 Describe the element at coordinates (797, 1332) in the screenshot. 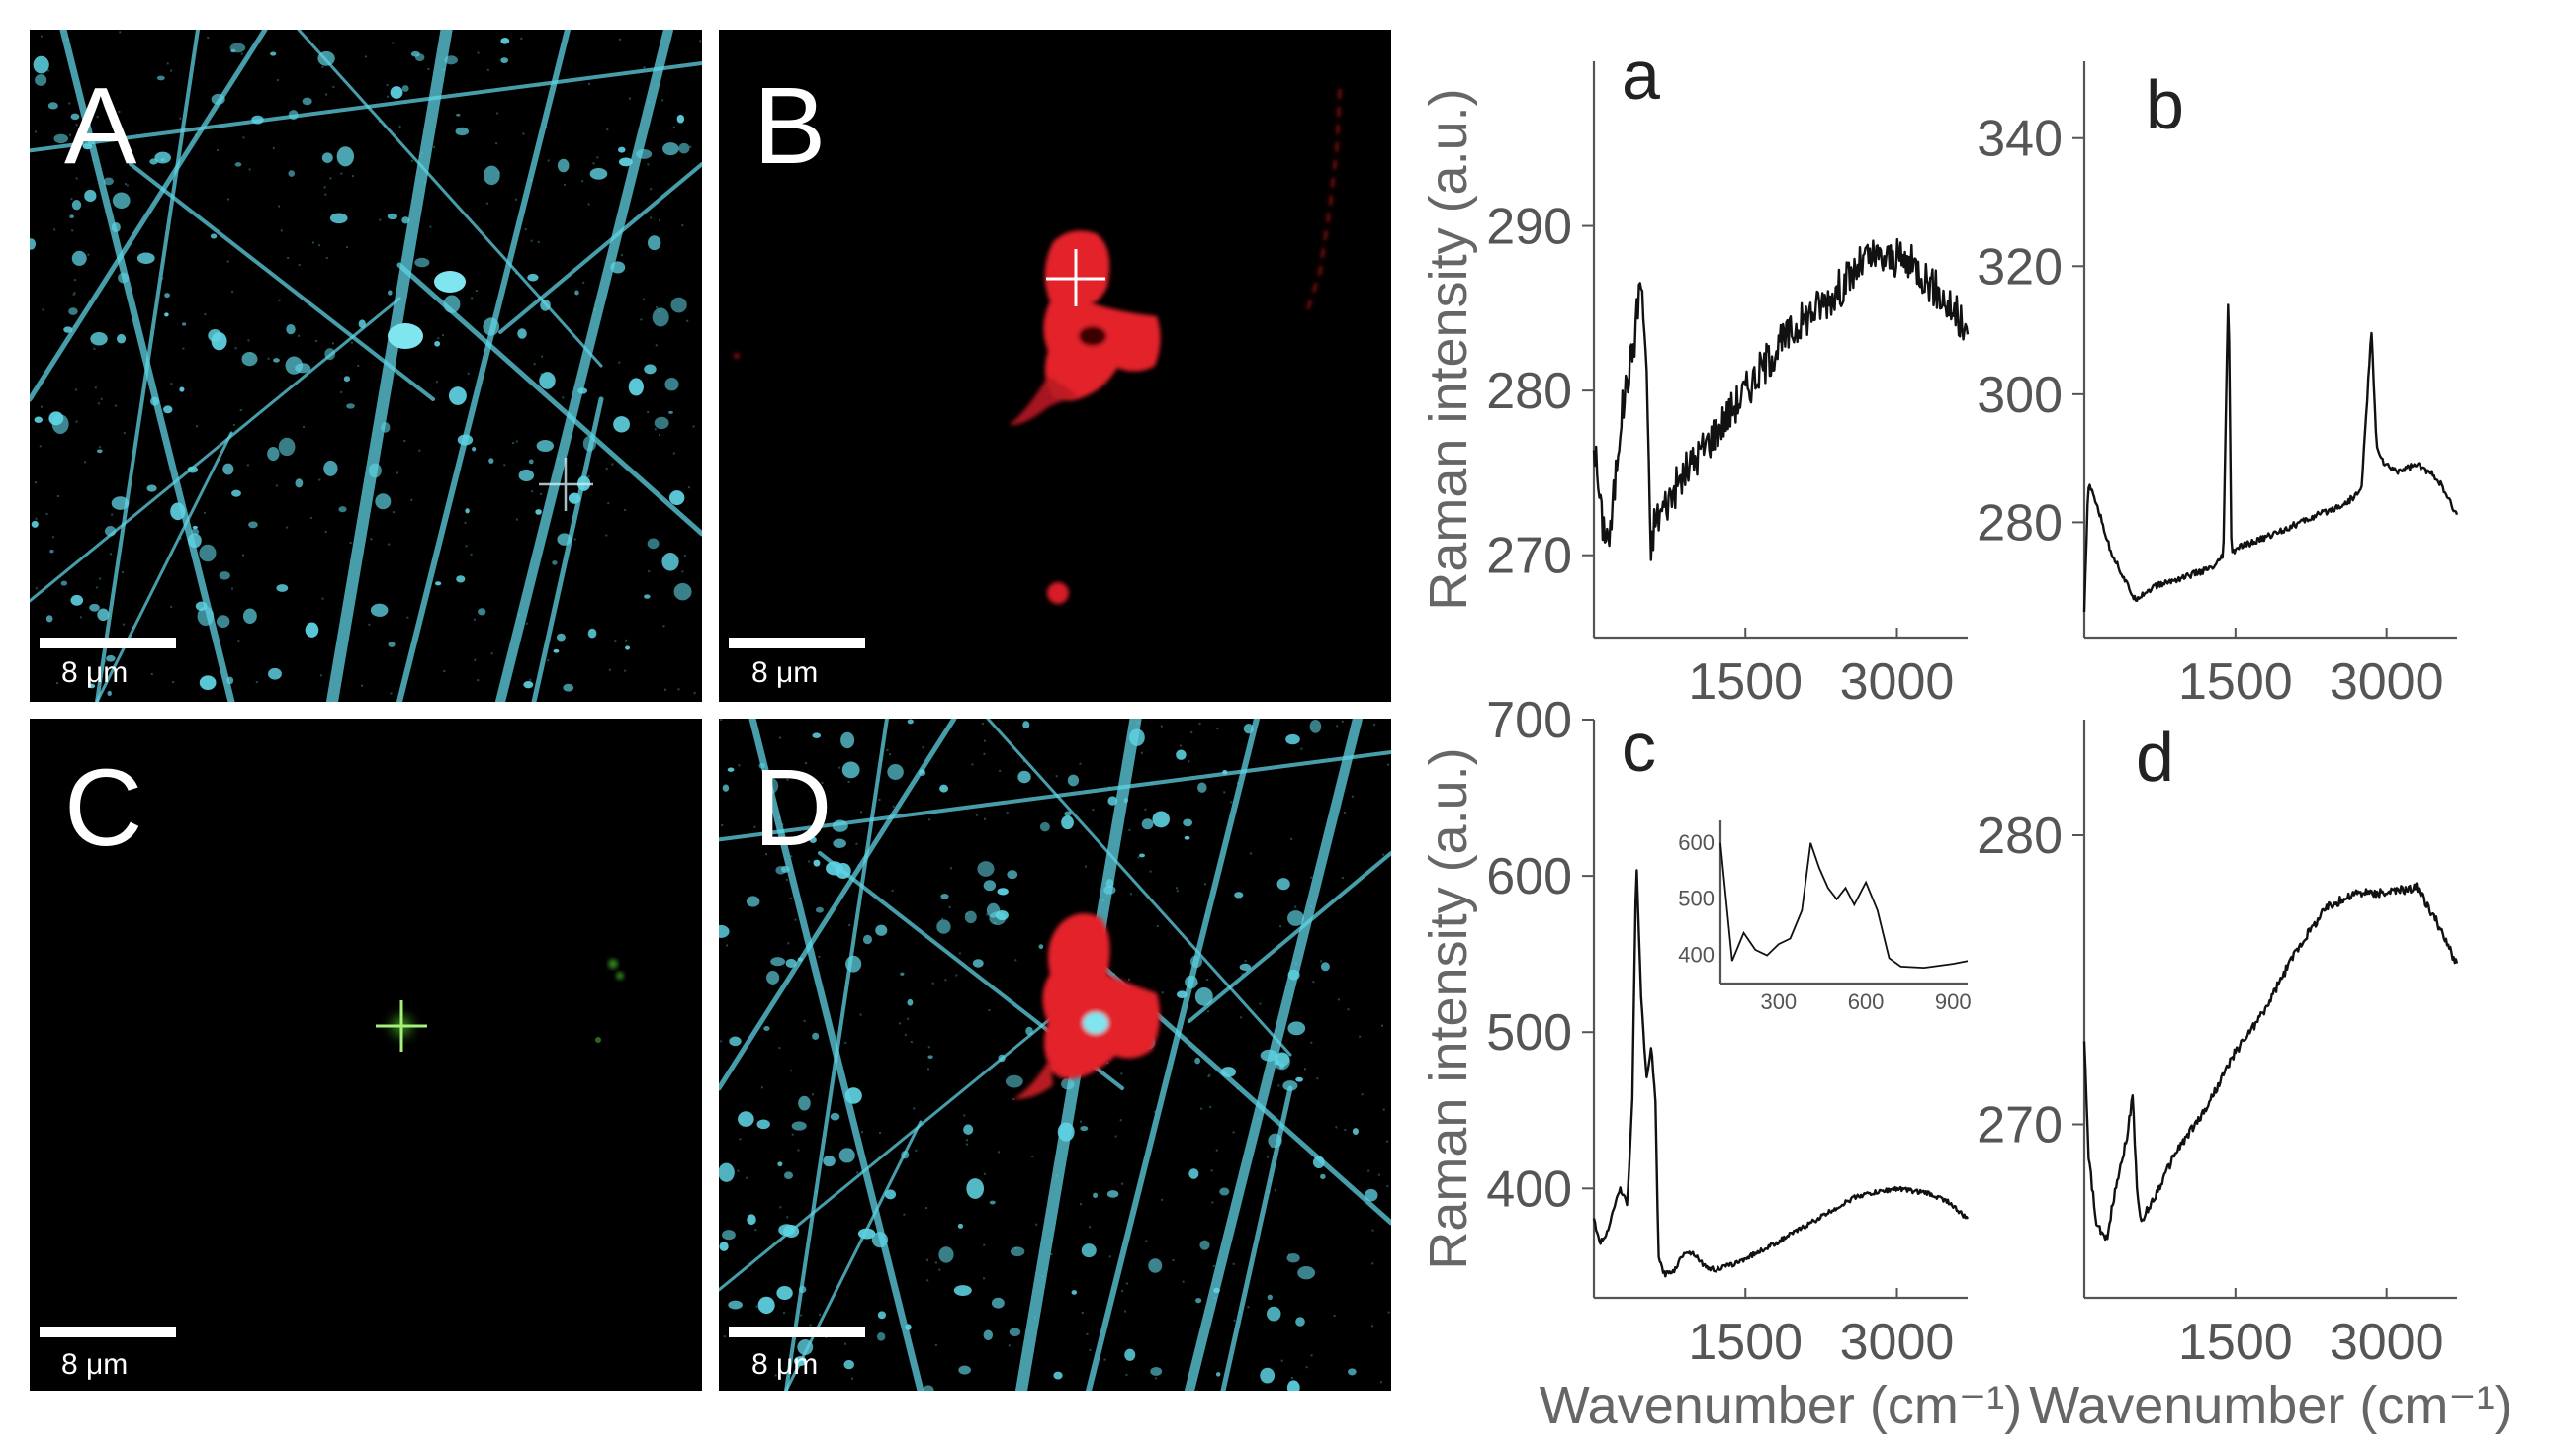

I see `scale-bar-d` at that location.